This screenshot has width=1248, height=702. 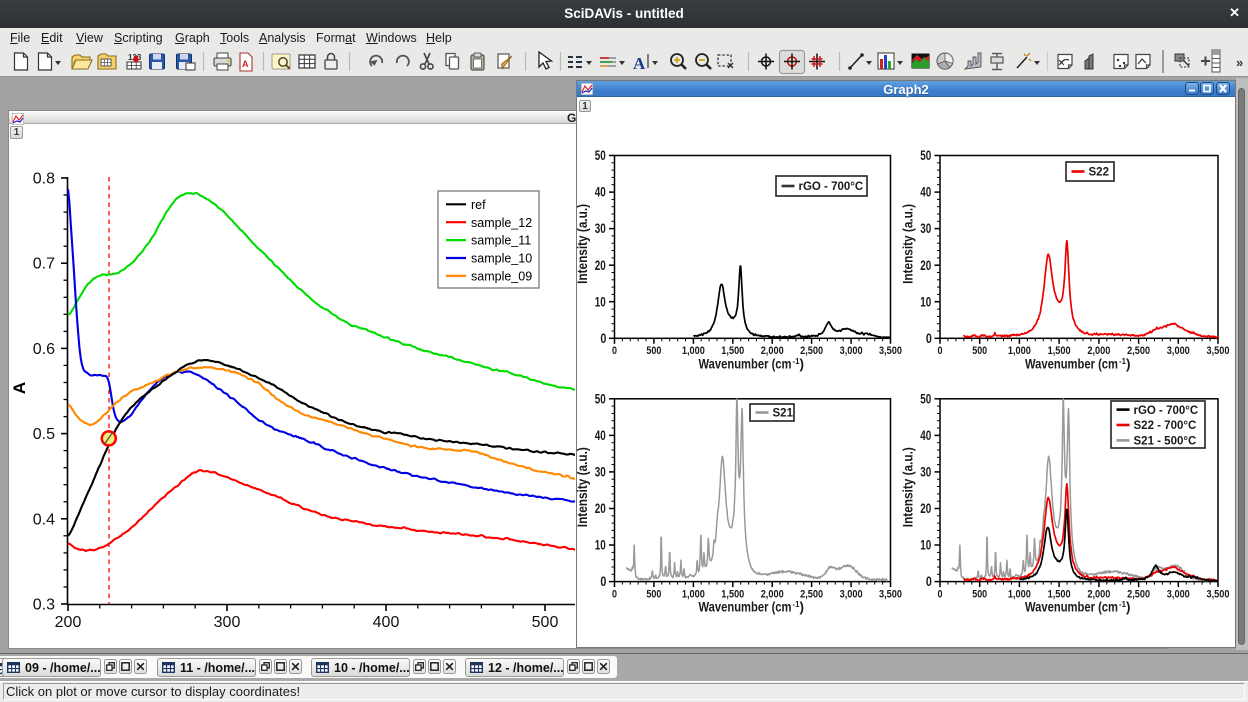 I want to click on svg-text: S22, so click(x=1099, y=173).